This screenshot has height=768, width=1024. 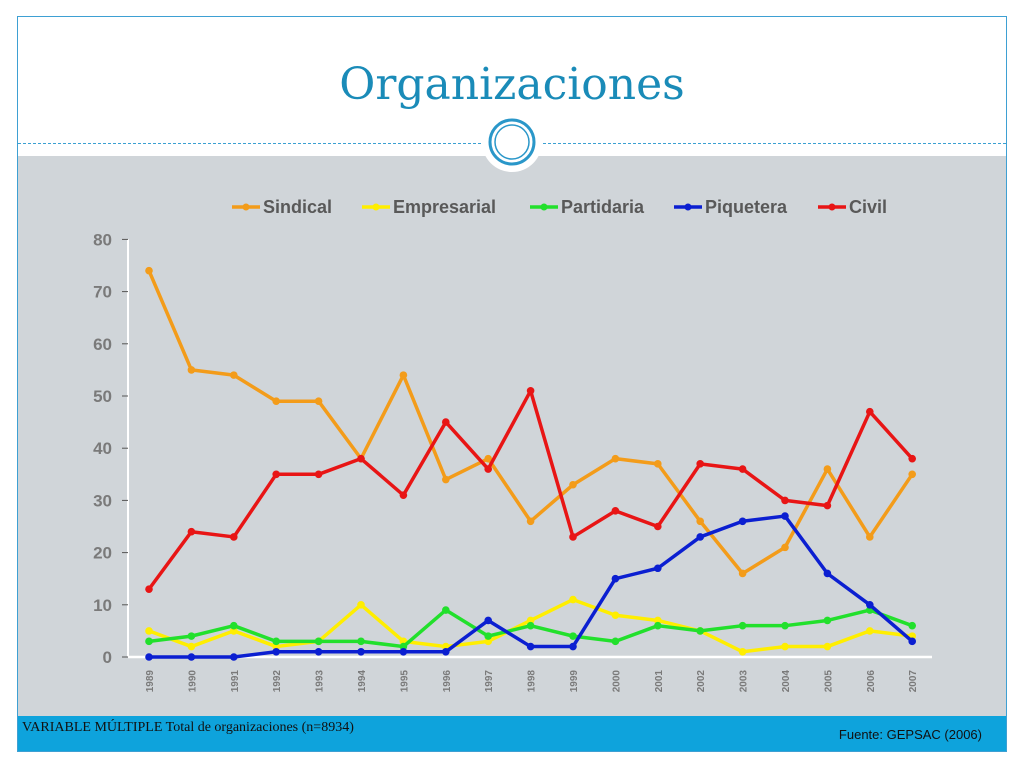 I want to click on circle-ornament-icon, so click(x=512, y=142).